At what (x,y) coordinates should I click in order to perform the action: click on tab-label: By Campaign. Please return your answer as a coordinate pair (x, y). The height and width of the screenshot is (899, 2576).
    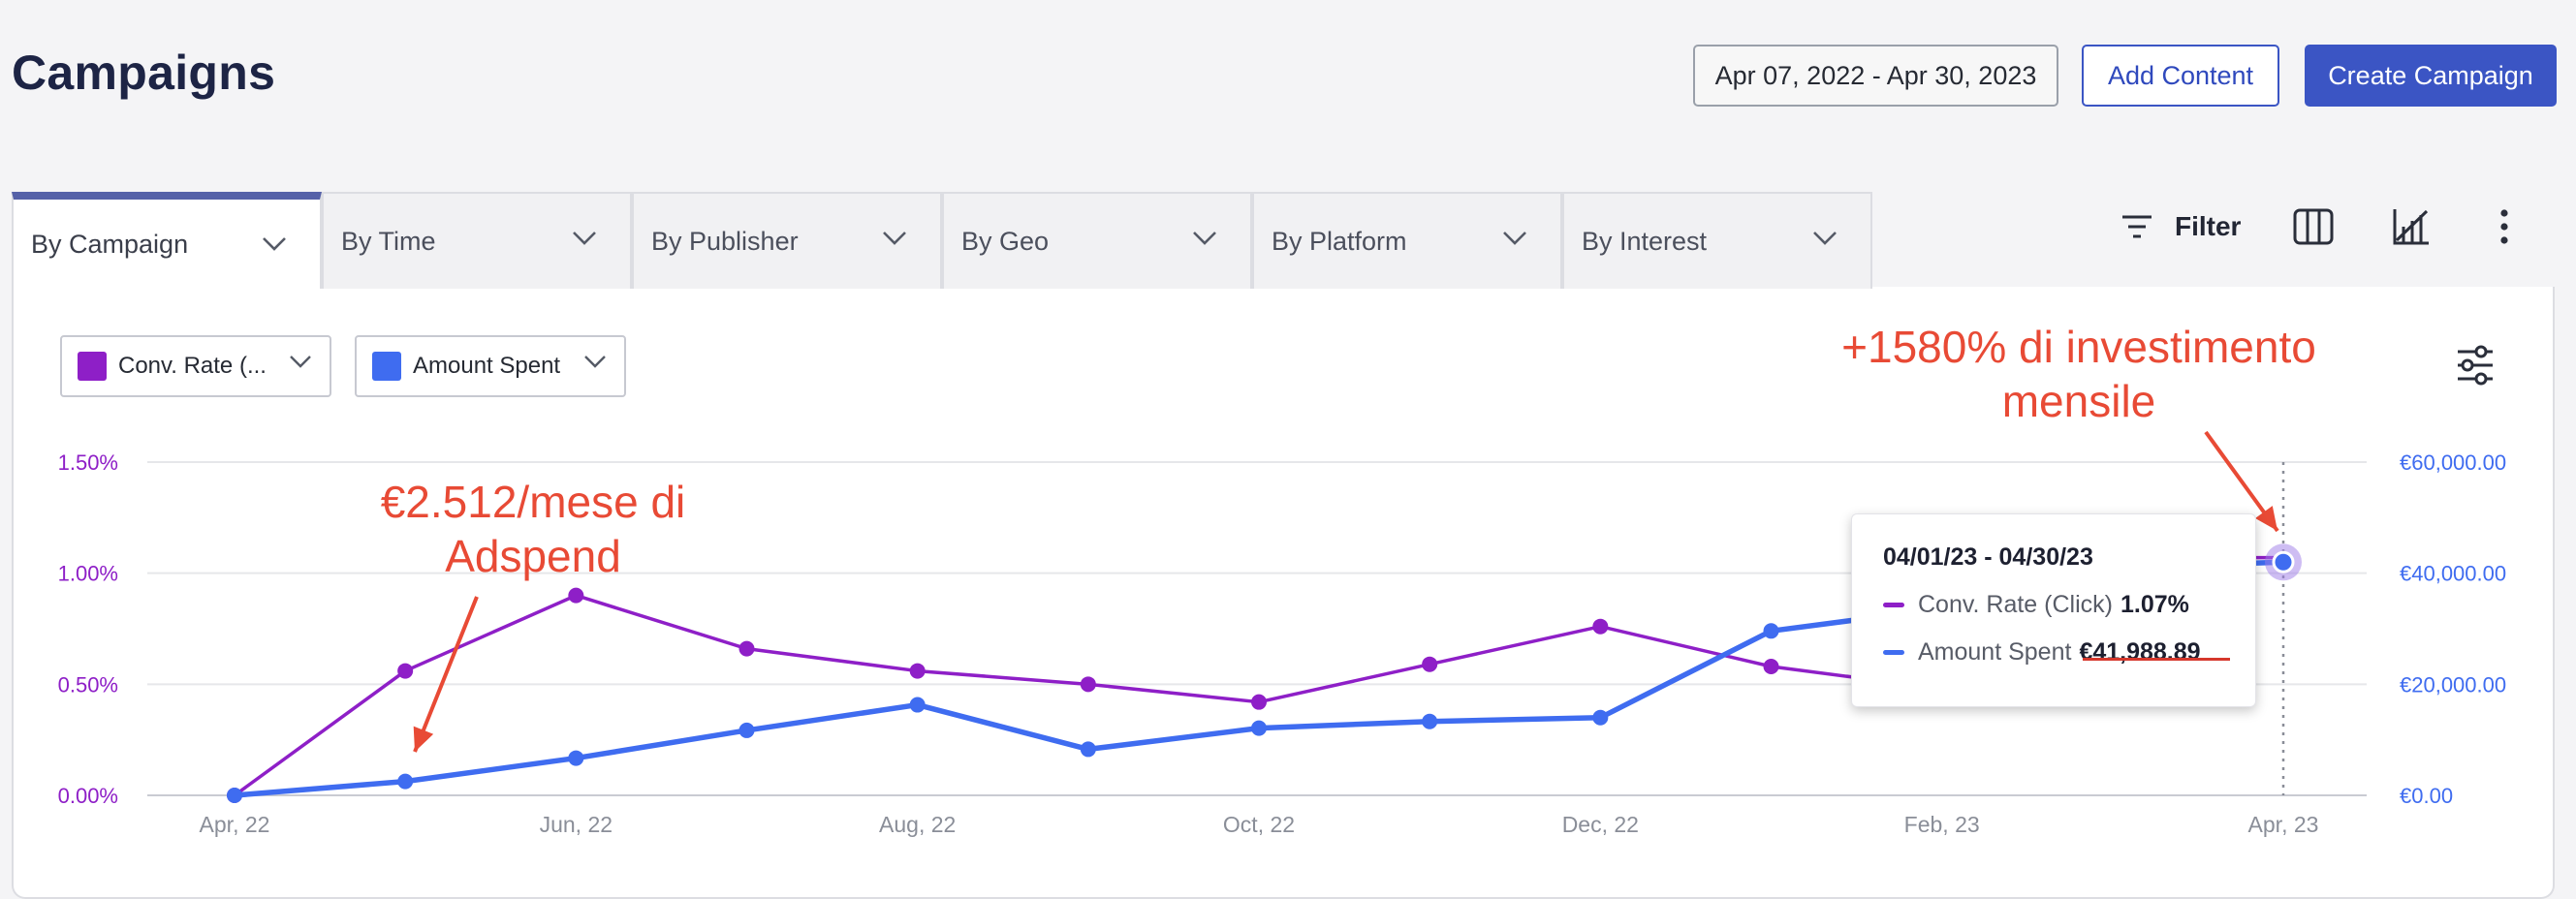
    Looking at the image, I should click on (110, 244).